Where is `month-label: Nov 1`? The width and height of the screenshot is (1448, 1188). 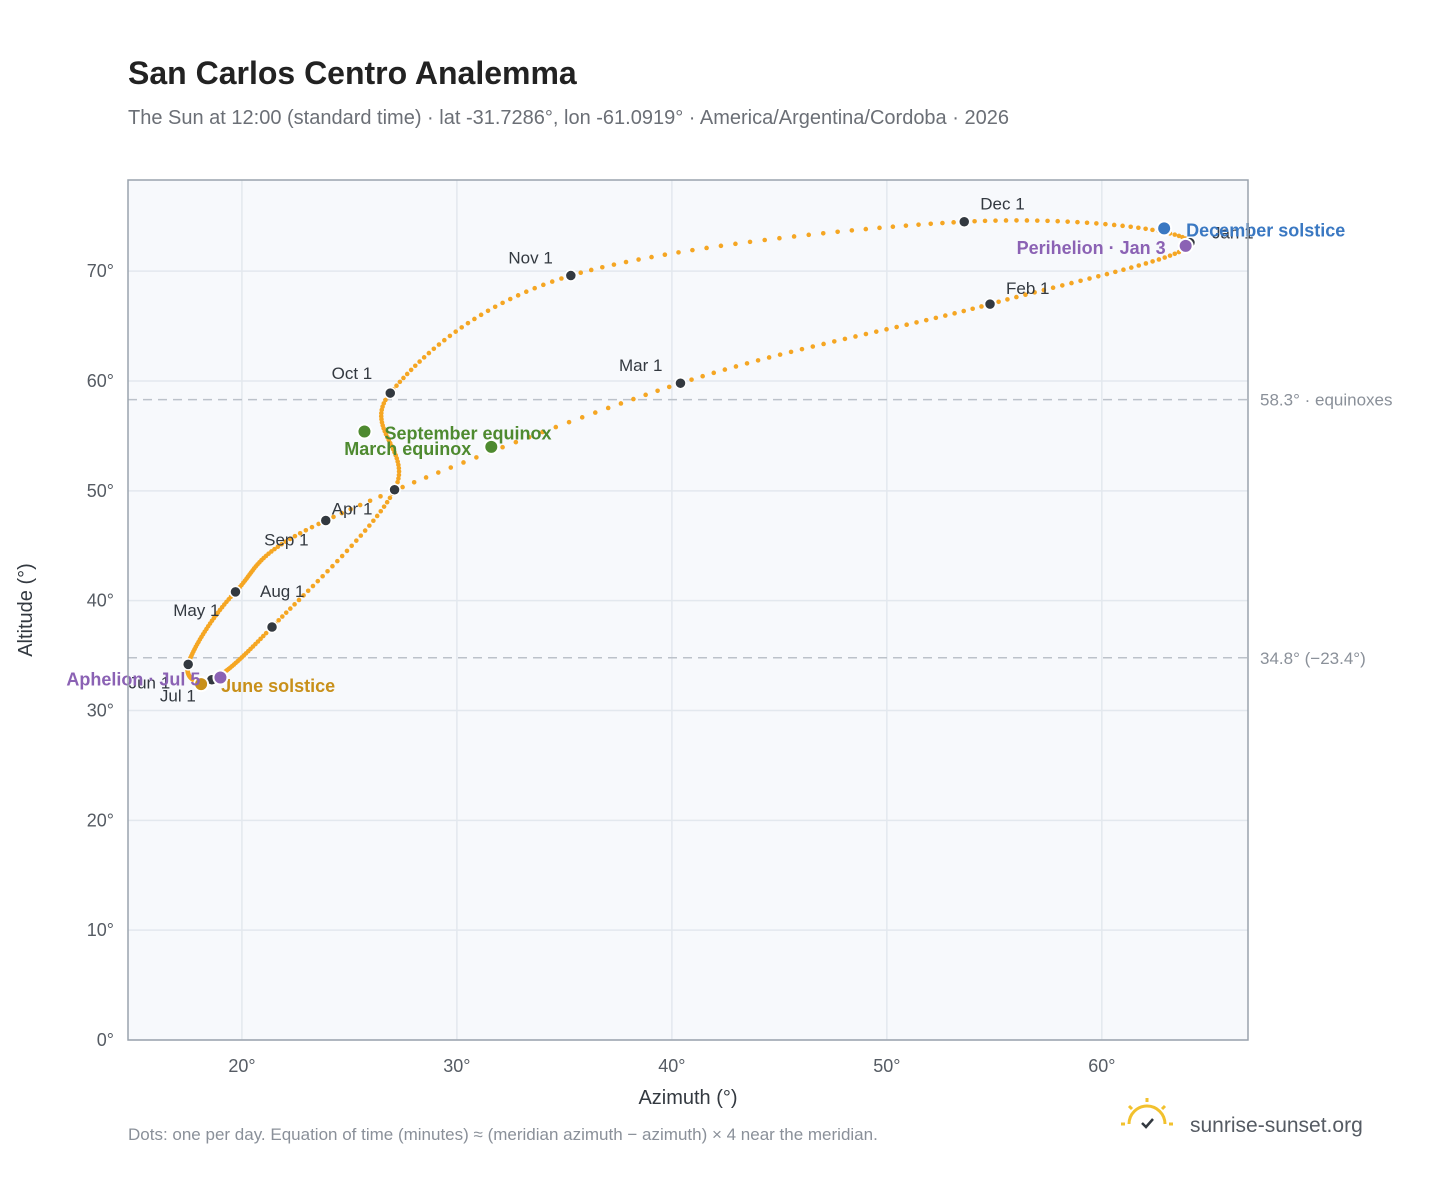 month-label: Nov 1 is located at coordinates (530, 258).